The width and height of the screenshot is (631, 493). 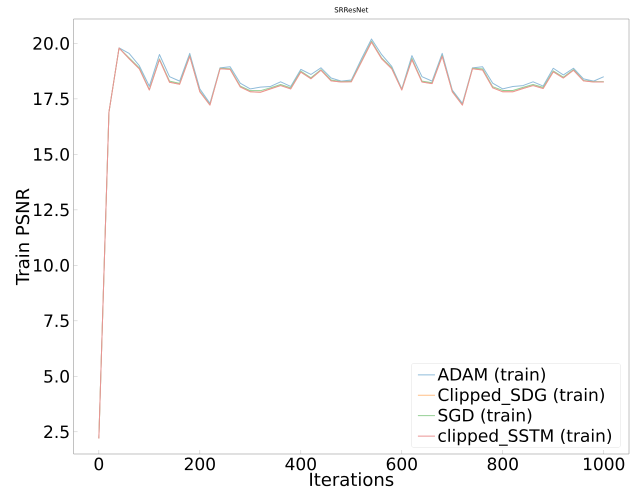 What do you see at coordinates (503, 464) in the screenshot?
I see `x-tick-label: 800` at bounding box center [503, 464].